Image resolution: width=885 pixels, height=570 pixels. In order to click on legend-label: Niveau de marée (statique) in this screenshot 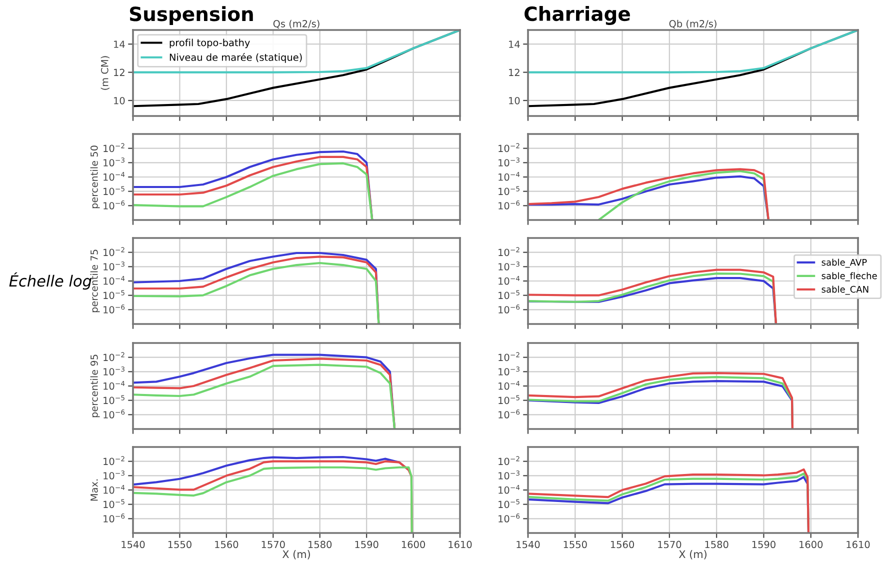, I will do `click(236, 58)`.